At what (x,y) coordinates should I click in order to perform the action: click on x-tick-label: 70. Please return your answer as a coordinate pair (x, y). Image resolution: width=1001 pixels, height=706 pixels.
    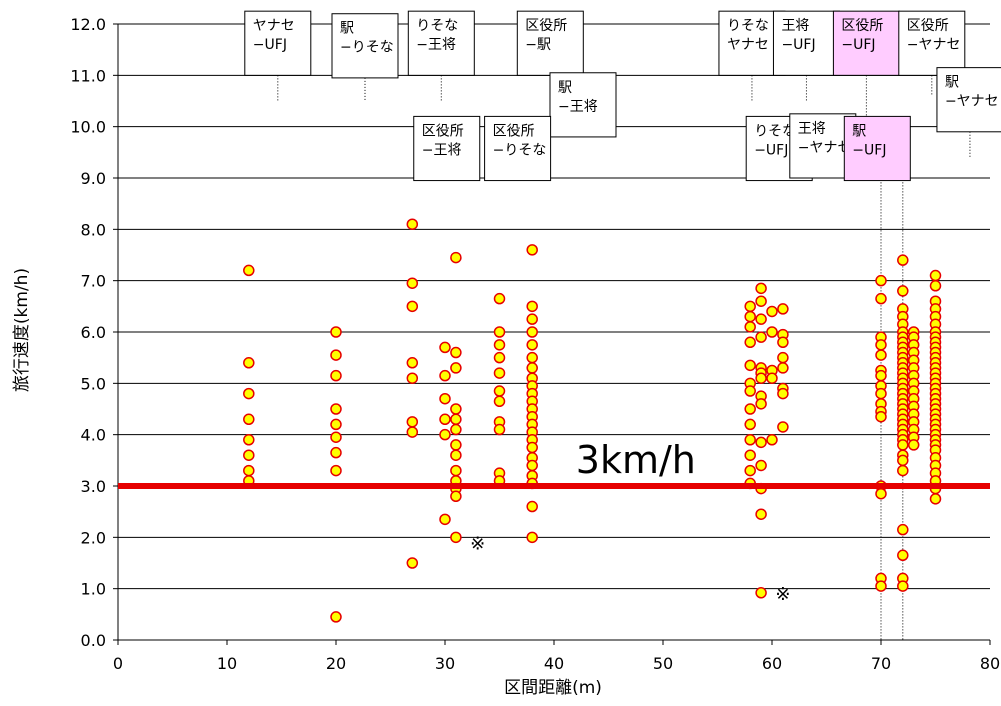
    Looking at the image, I should click on (881, 663).